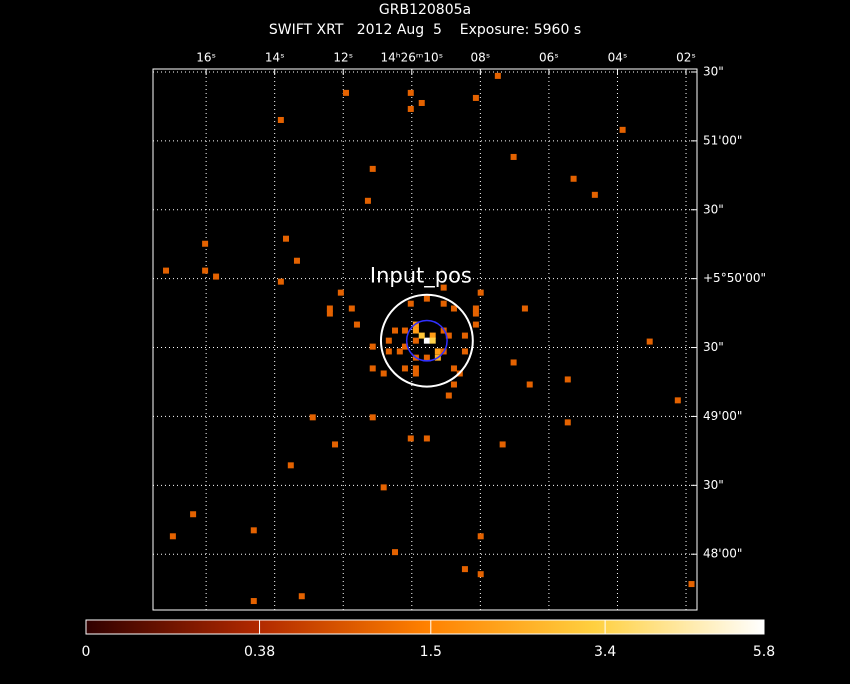 This screenshot has height=684, width=850. What do you see at coordinates (722, 554) in the screenshot?
I see `y-tick-label: 48'00"` at bounding box center [722, 554].